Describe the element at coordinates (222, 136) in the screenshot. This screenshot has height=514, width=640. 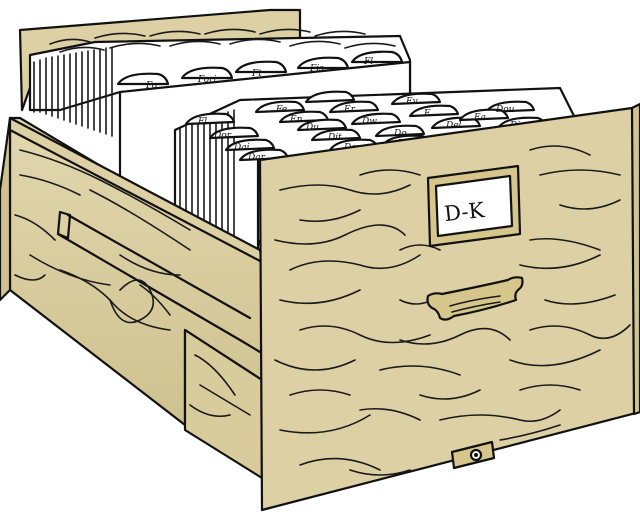
I see `front-tab-16: Dor` at that location.